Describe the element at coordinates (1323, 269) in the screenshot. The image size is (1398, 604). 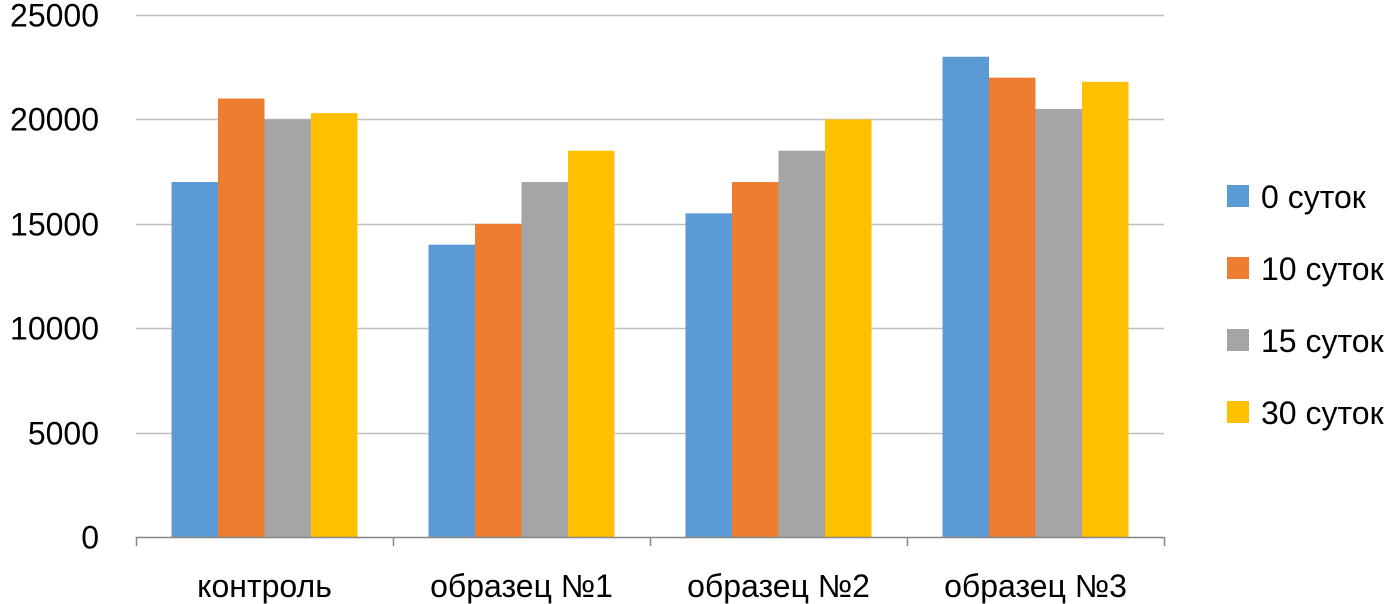
I see `legend-label: 10 суток` at that location.